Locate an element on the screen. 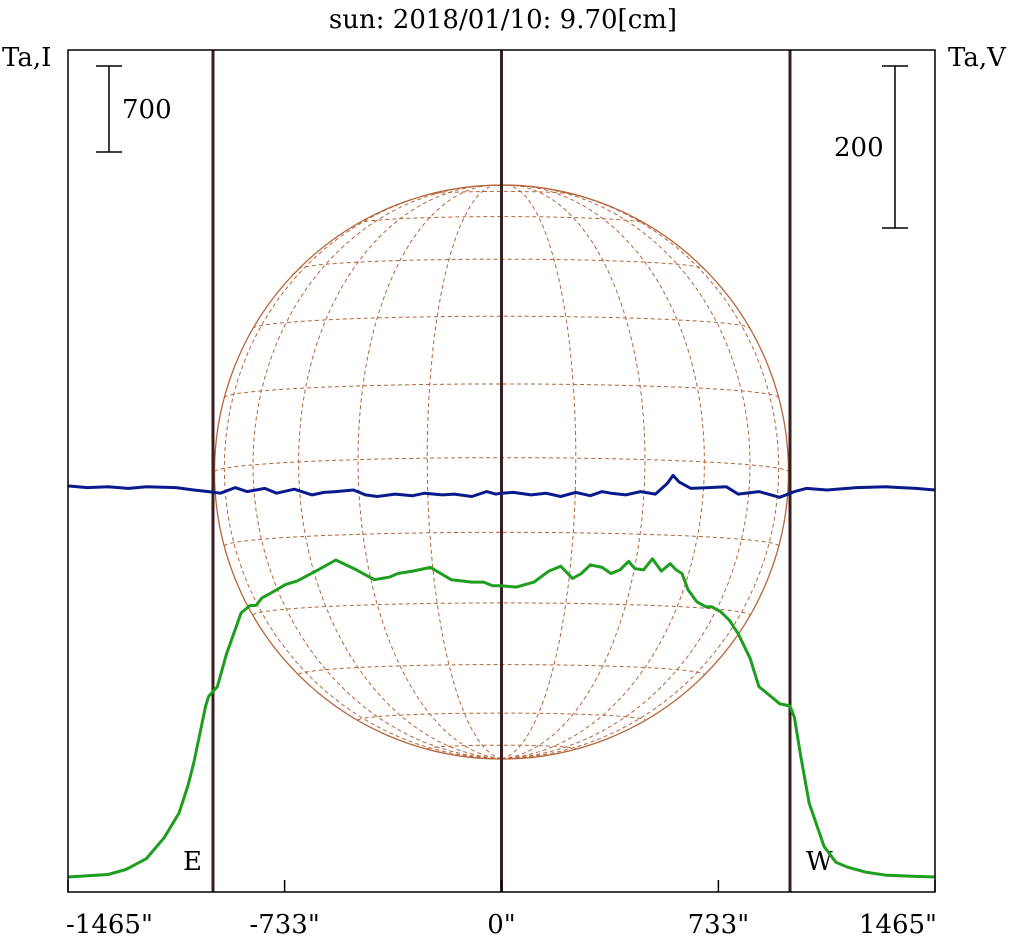 Image resolution: width=1009 pixels, height=941 pixels. polarization-series-line is located at coordinates (501, 486).